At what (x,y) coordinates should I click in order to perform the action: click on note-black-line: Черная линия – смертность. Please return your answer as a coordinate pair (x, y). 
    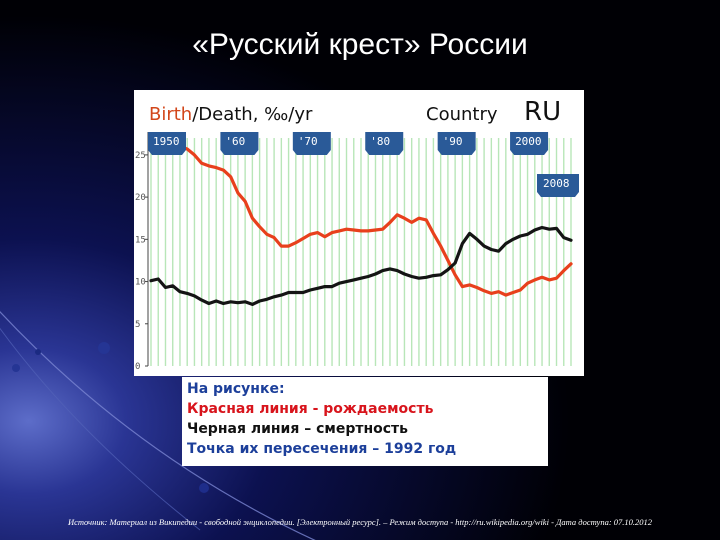
    Looking at the image, I should click on (298, 429).